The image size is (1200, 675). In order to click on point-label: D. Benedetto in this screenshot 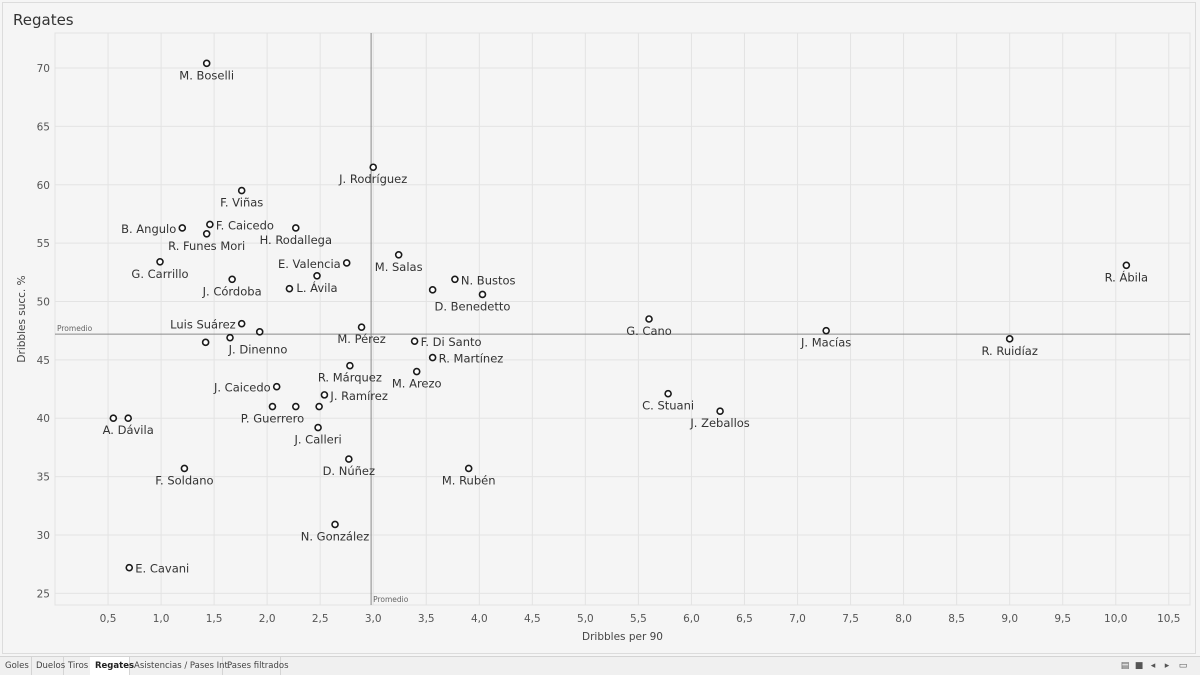, I will do `click(473, 306)`.